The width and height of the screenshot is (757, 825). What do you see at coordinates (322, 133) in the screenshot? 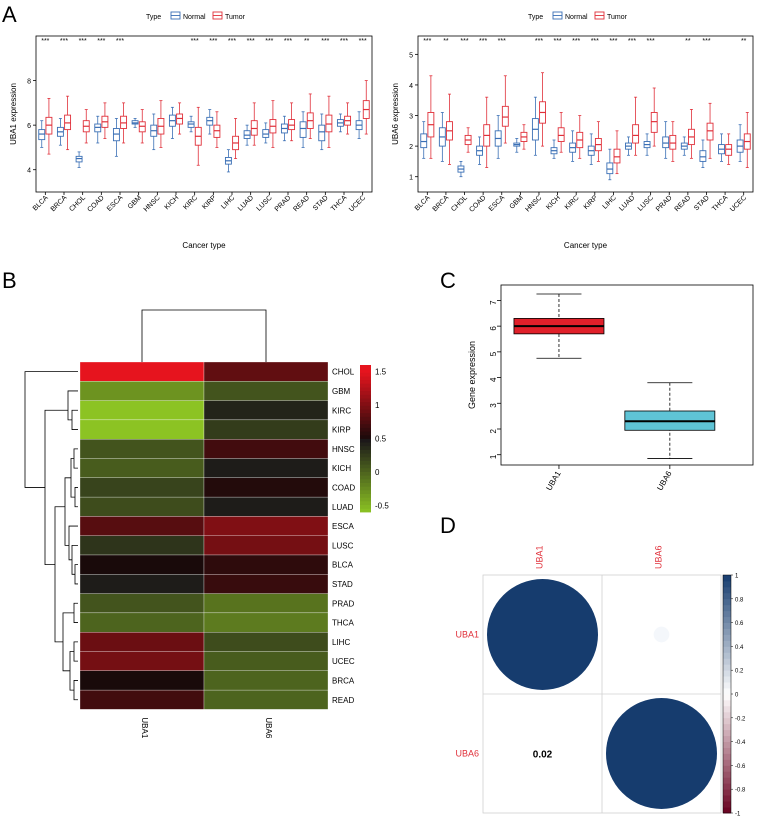
I see `normal-stad-box` at bounding box center [322, 133].